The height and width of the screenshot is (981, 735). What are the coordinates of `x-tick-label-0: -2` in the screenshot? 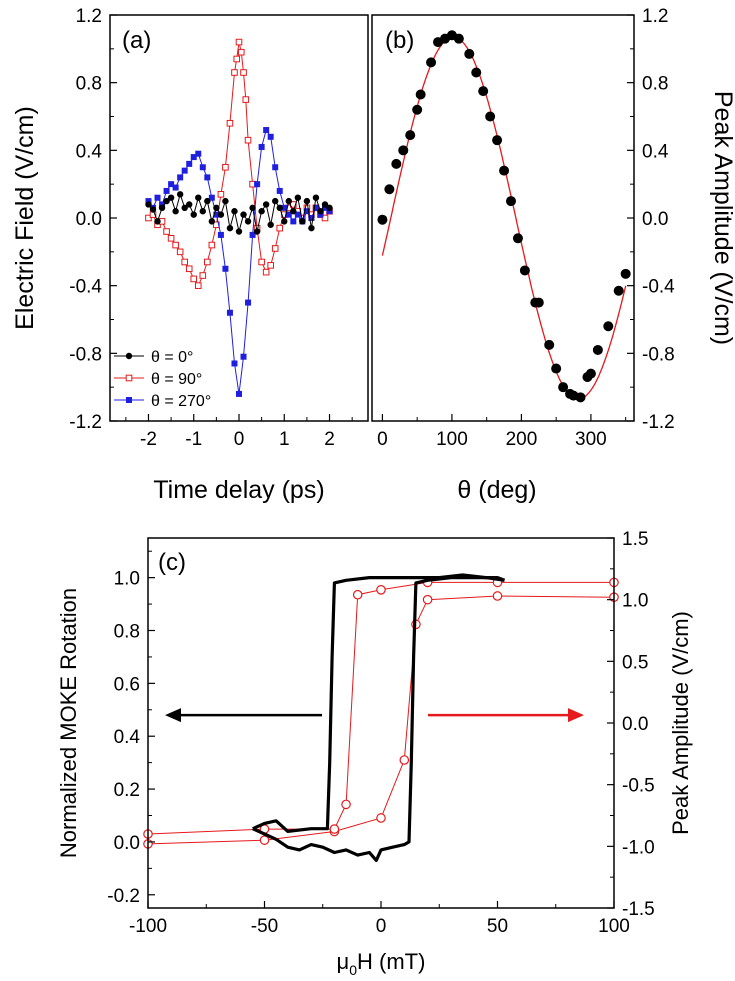 It's located at (148, 439).